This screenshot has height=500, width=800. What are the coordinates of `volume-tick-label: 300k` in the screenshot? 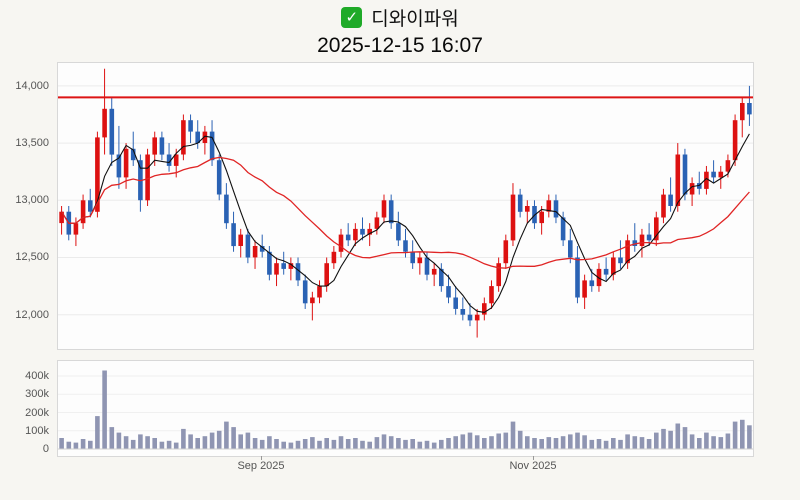 It's located at (37, 394).